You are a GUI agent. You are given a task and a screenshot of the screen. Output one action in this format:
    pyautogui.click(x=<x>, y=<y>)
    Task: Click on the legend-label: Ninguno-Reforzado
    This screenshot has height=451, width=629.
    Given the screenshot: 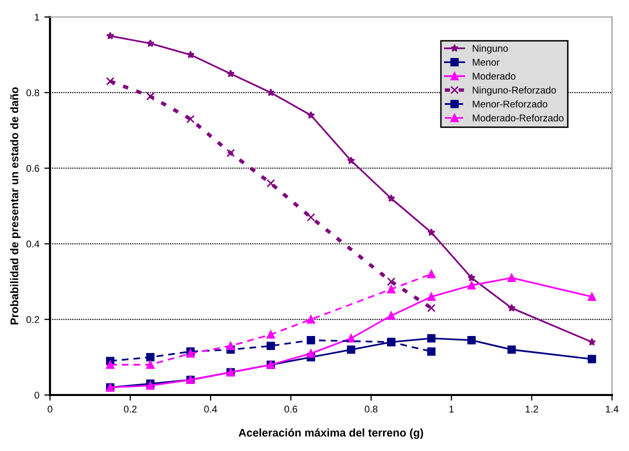 What is the action you would take?
    pyautogui.click(x=514, y=91)
    